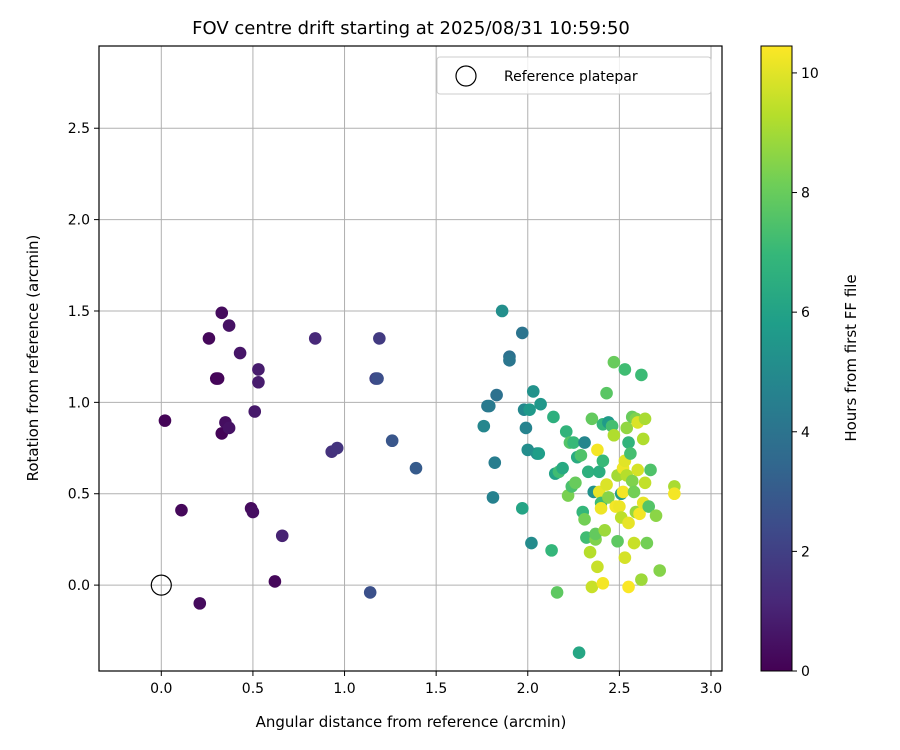 The width and height of the screenshot is (900, 750). Describe the element at coordinates (805, 672) in the screenshot. I see `colorbar-tick-label: 0` at that location.